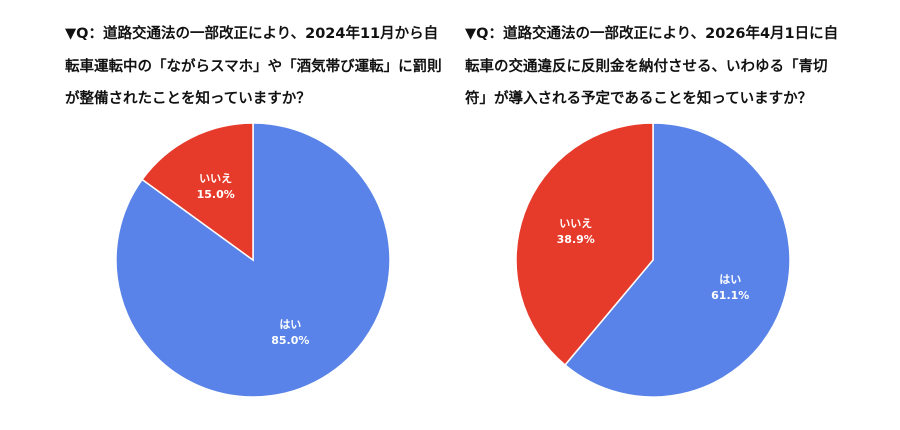 This screenshot has width=900, height=430. What do you see at coordinates (216, 194) in the screenshot?
I see `slice-value-no: 15.0%` at bounding box center [216, 194].